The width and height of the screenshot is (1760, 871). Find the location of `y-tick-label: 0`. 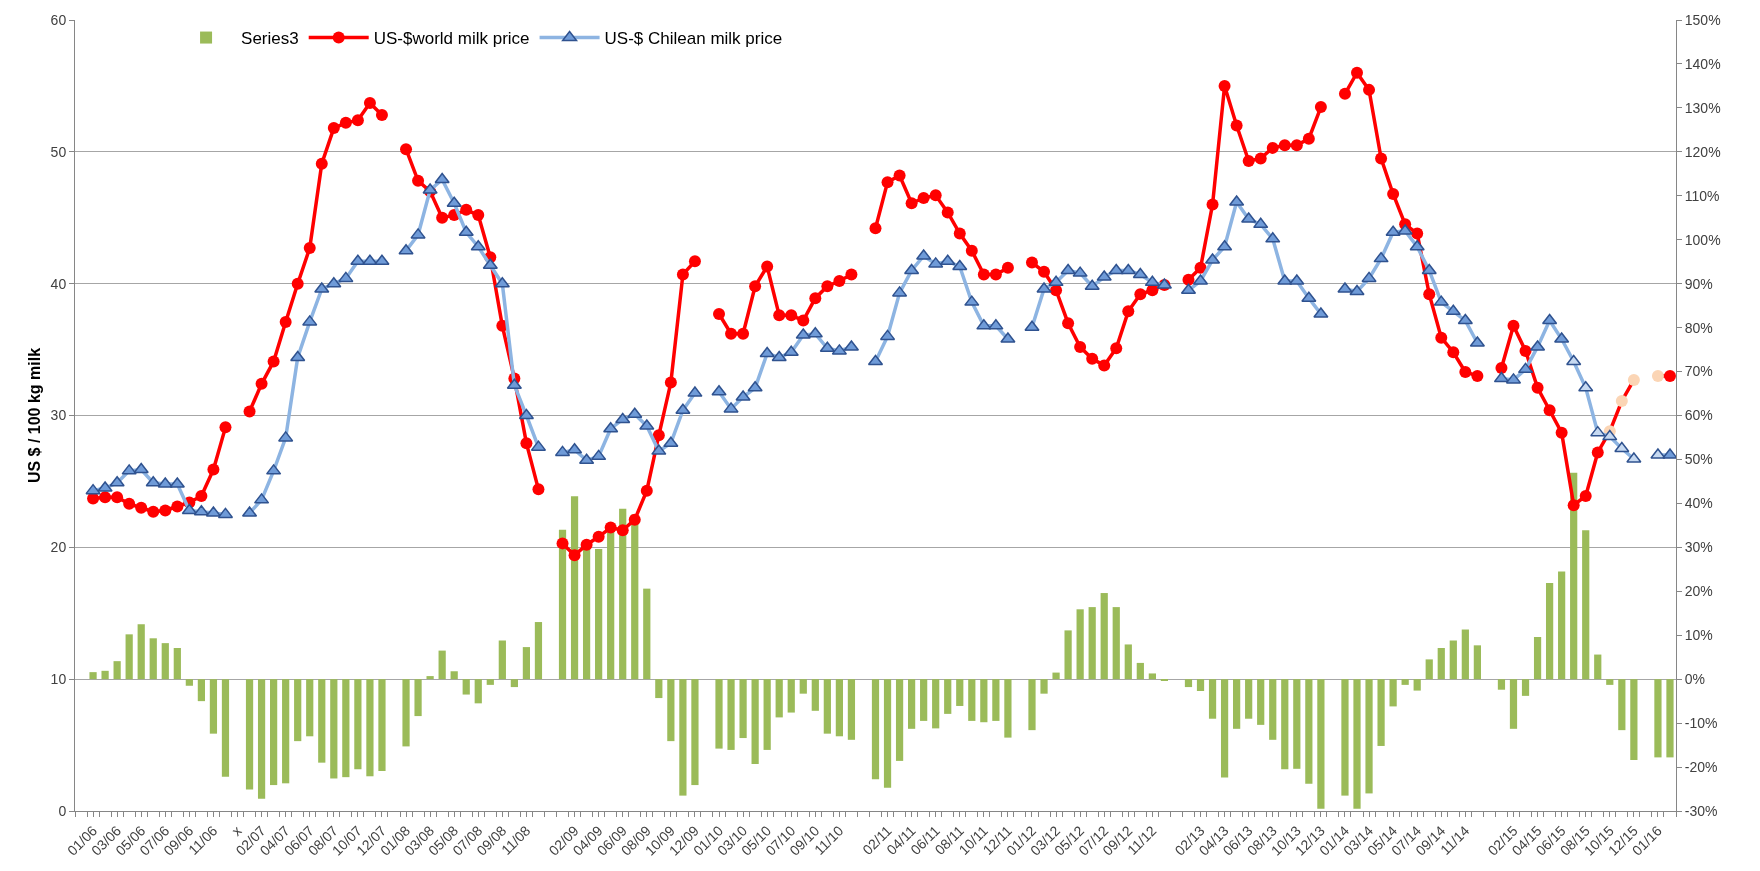

y-tick-label: 0 is located at coordinates (62, 810).